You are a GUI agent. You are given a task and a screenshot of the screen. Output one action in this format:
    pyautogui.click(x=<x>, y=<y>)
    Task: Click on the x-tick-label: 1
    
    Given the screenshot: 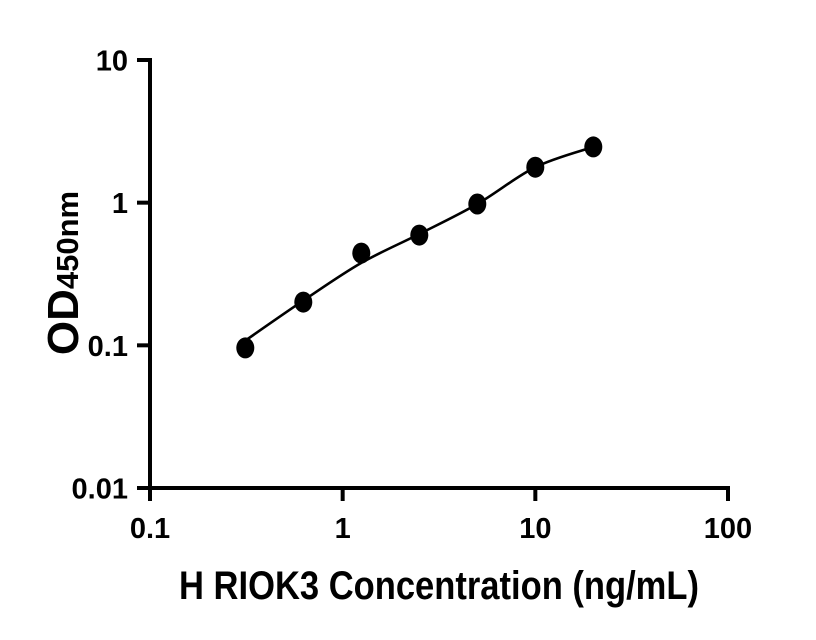 What is the action you would take?
    pyautogui.click(x=343, y=529)
    